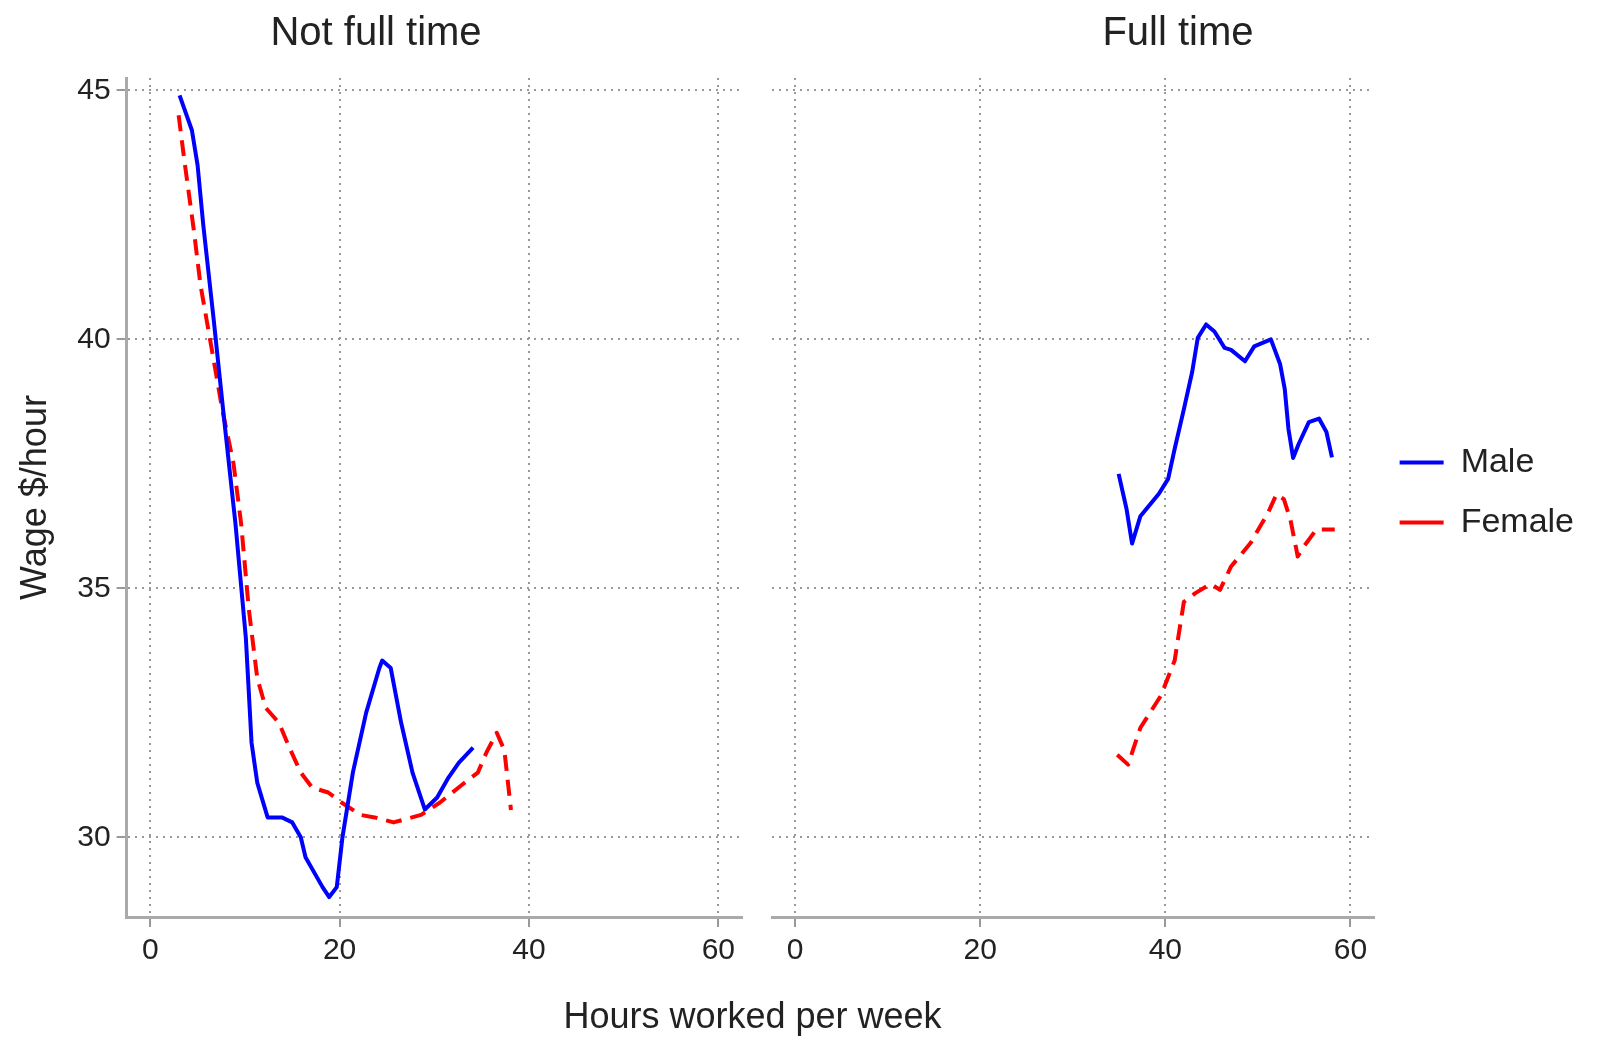 Image resolution: width=1614 pixels, height=1044 pixels. Describe the element at coordinates (344, 469) in the screenshot. I see `line-series` at that location.